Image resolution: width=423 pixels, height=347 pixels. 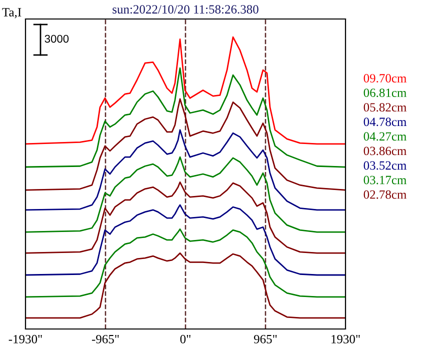 I want to click on y-axis-title: Ta,I, so click(x=12, y=13).